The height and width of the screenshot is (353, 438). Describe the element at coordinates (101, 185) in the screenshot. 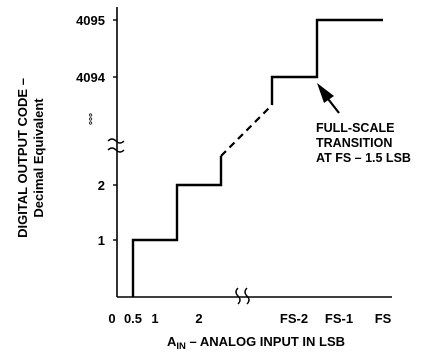

I see `y-tick-label-2: 2` at that location.